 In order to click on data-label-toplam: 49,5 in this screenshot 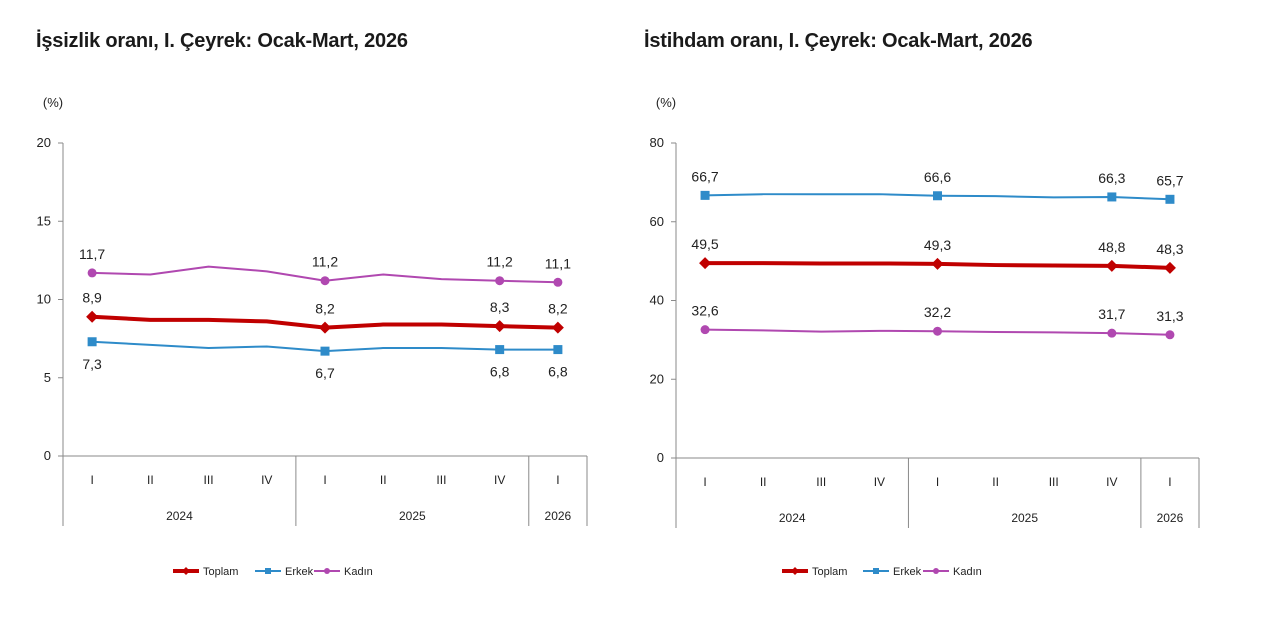, I will do `click(704, 244)`.